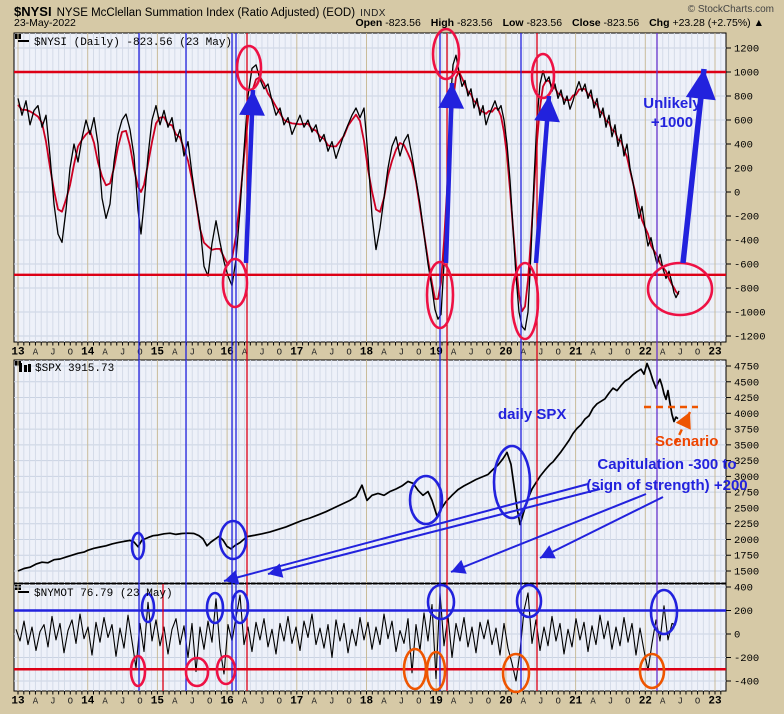 This screenshot has height=714, width=784. What do you see at coordinates (296, 353) in the screenshot?
I see `svg-text: 17` at bounding box center [296, 353].